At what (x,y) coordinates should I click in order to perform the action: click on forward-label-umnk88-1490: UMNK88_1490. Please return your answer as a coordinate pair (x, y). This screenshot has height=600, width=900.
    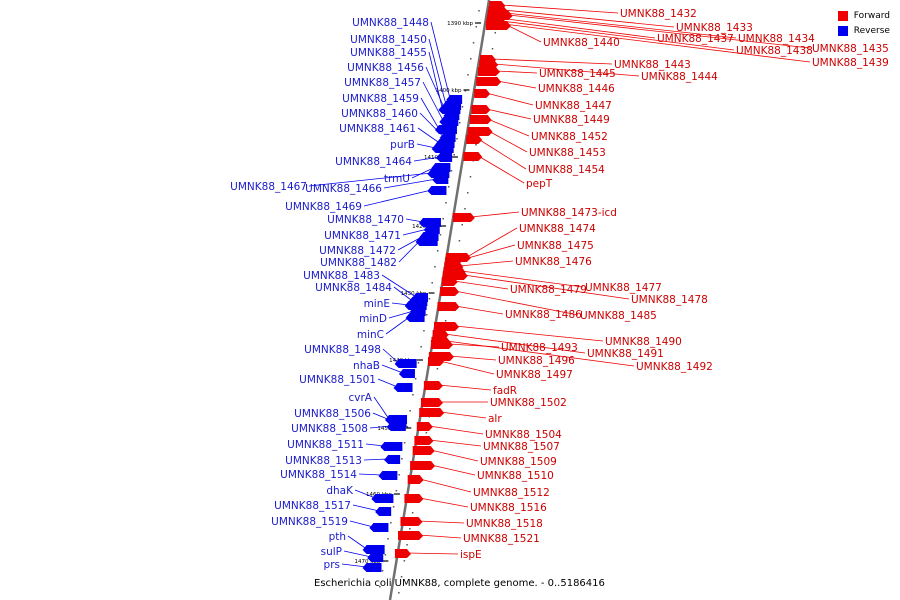
    Looking at the image, I should click on (643, 342).